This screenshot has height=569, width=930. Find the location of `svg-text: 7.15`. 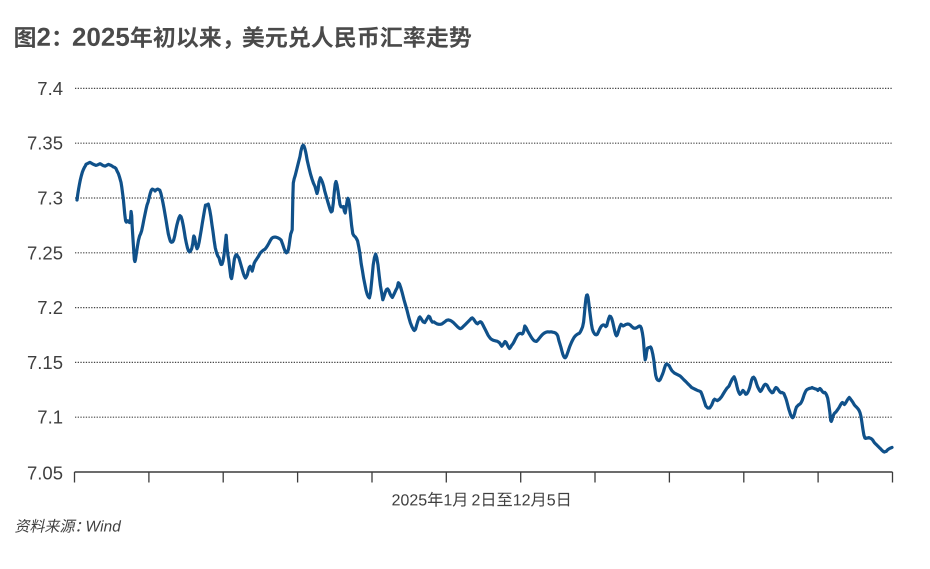

svg-text: 7.15 is located at coordinates (45, 362).